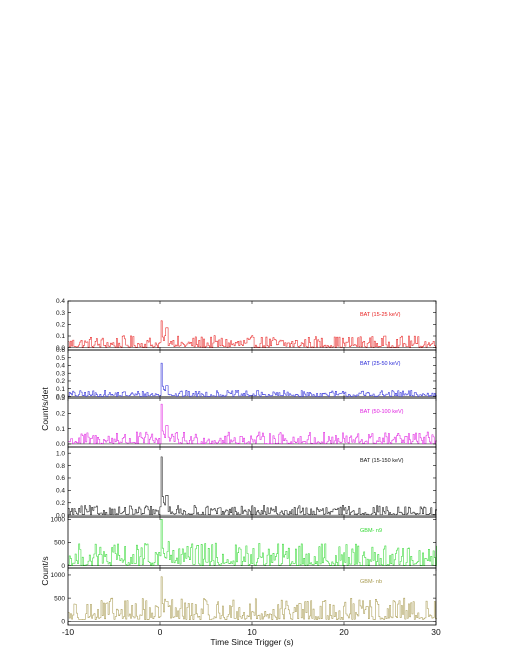 The height and width of the screenshot is (660, 510). I want to click on y-tick-label-3-0: 0.0, so click(60, 444).